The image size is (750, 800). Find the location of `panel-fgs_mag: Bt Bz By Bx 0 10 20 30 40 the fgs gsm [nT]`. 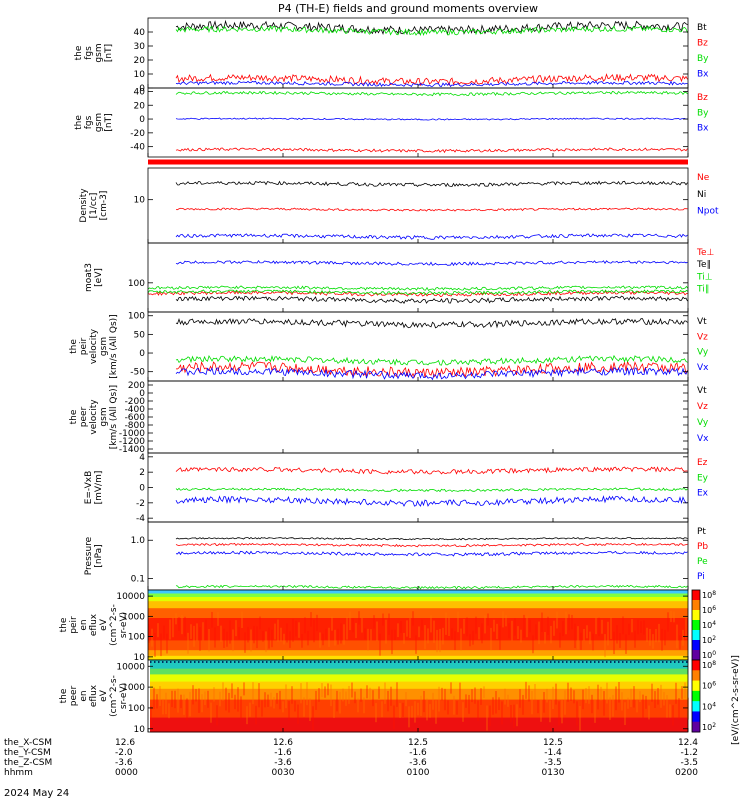

panel-fgs_mag: Bt Bz By Bx 0 10 20 30 40 the fgs gsm [nT] is located at coordinates (391, 55).